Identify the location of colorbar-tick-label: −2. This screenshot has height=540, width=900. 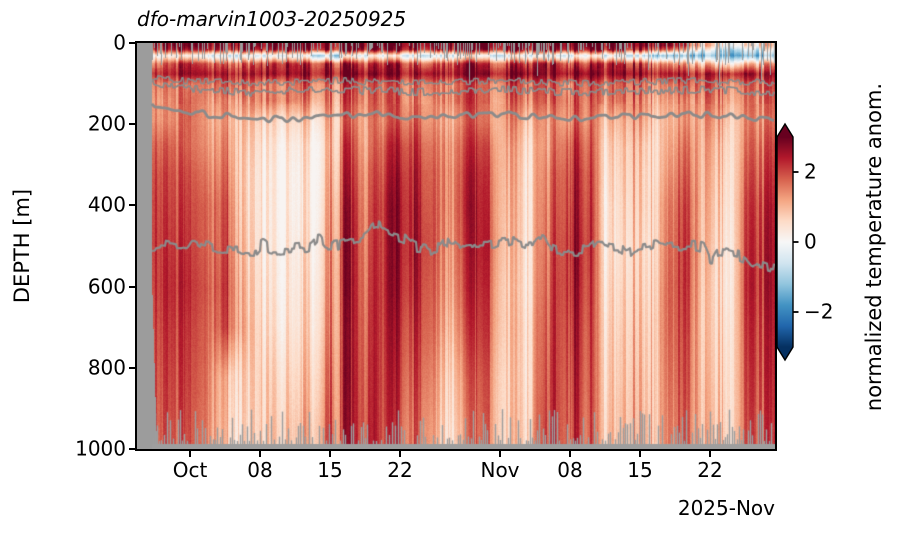
(819, 311).